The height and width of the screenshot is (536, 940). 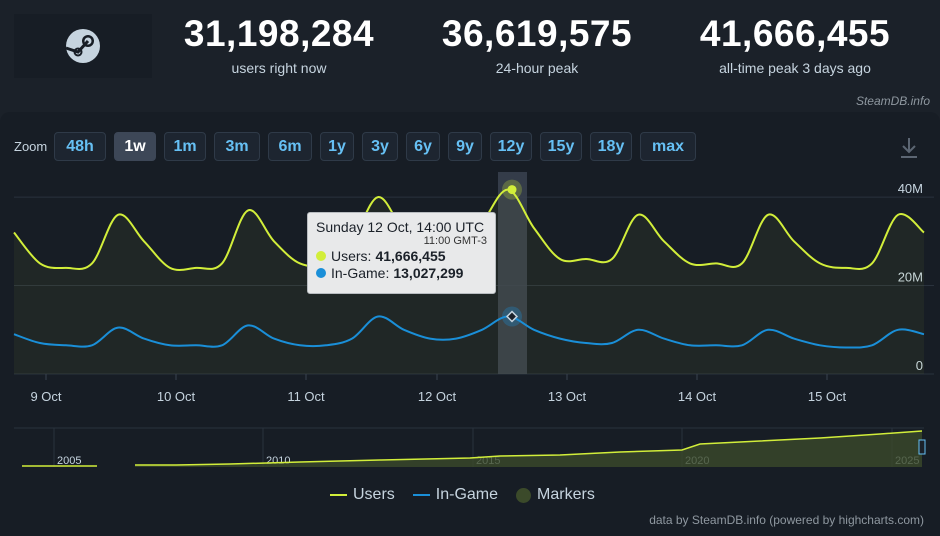 I want to click on x-tick-label: 13 Oct, so click(x=567, y=396).